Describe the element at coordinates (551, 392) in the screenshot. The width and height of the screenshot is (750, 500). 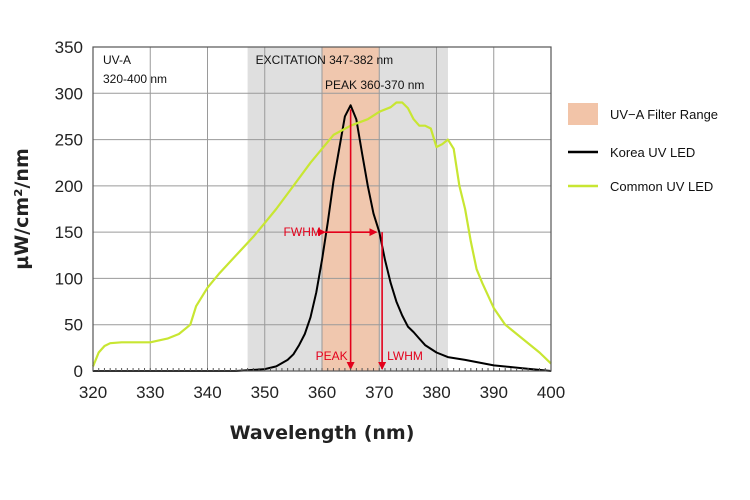
I see `x-tick-label-400: 400` at that location.